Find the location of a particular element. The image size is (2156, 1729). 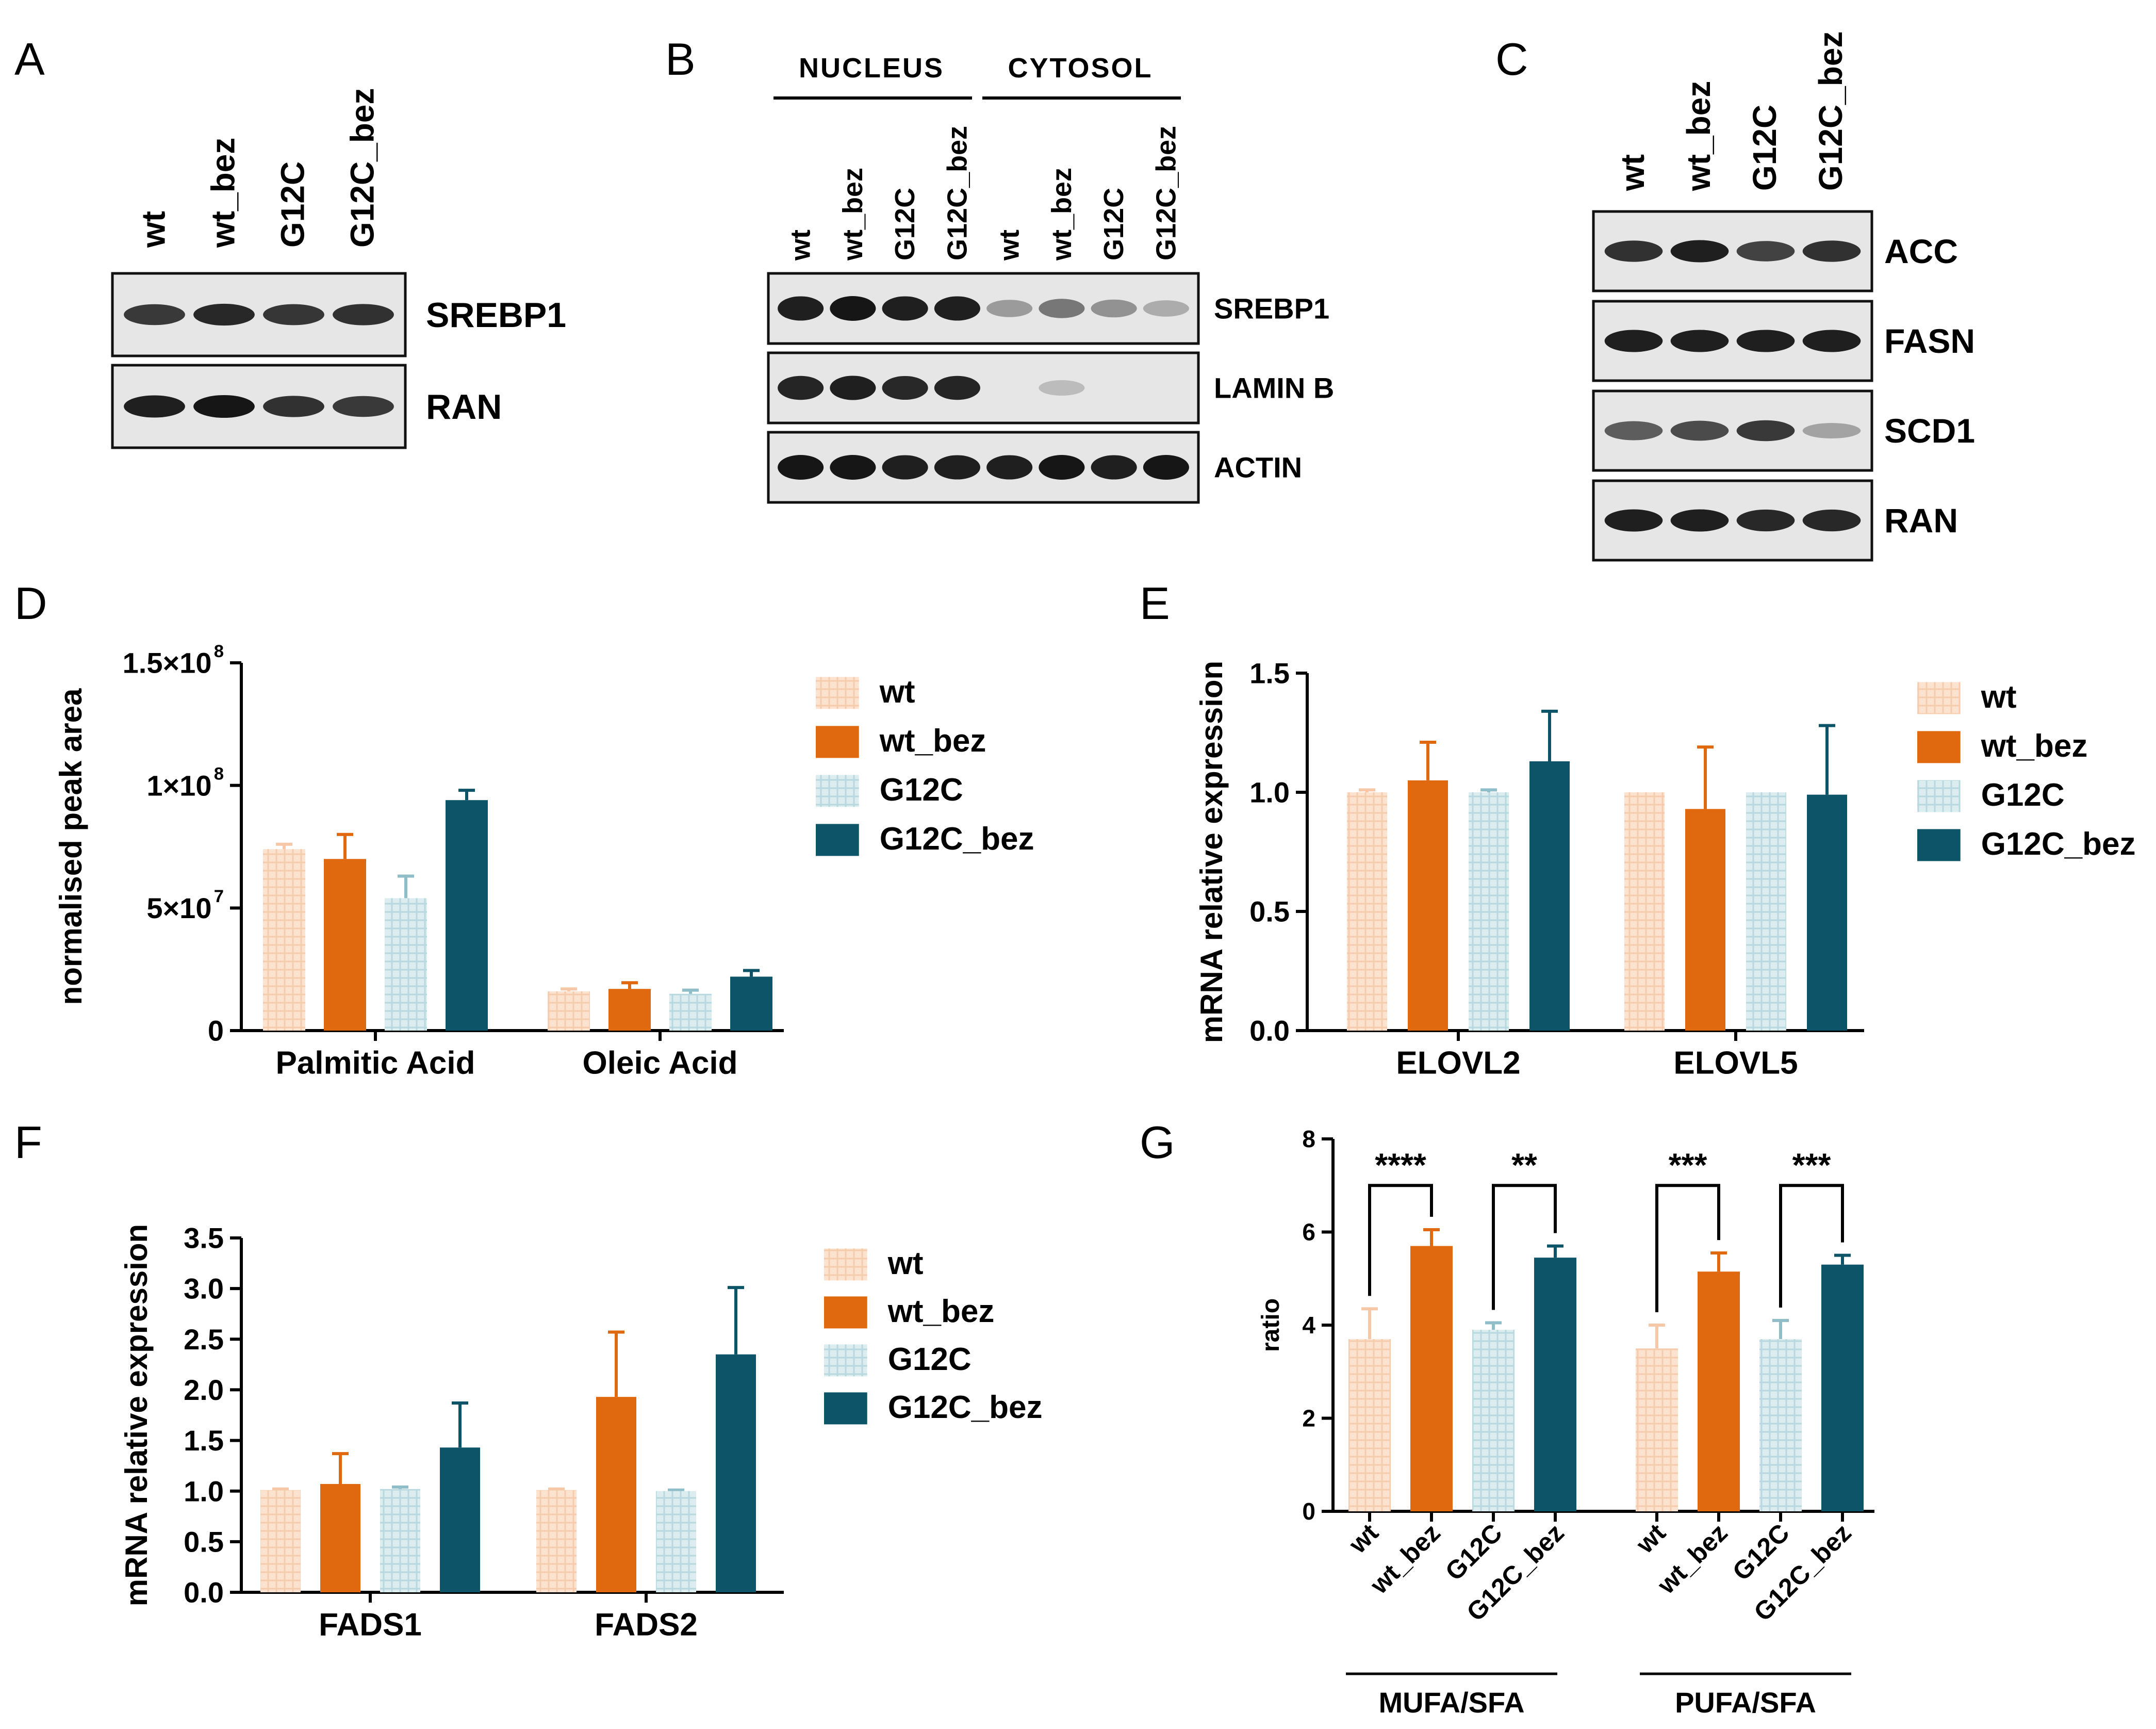

y-tick-label: 2.5 is located at coordinates (204, 1339).